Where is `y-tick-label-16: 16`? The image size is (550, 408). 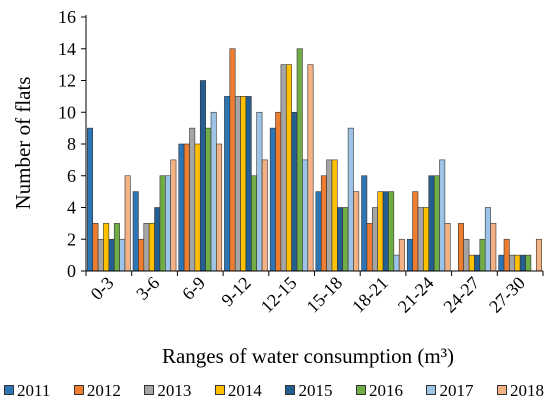 y-tick-label-16: 16 is located at coordinates (67, 17).